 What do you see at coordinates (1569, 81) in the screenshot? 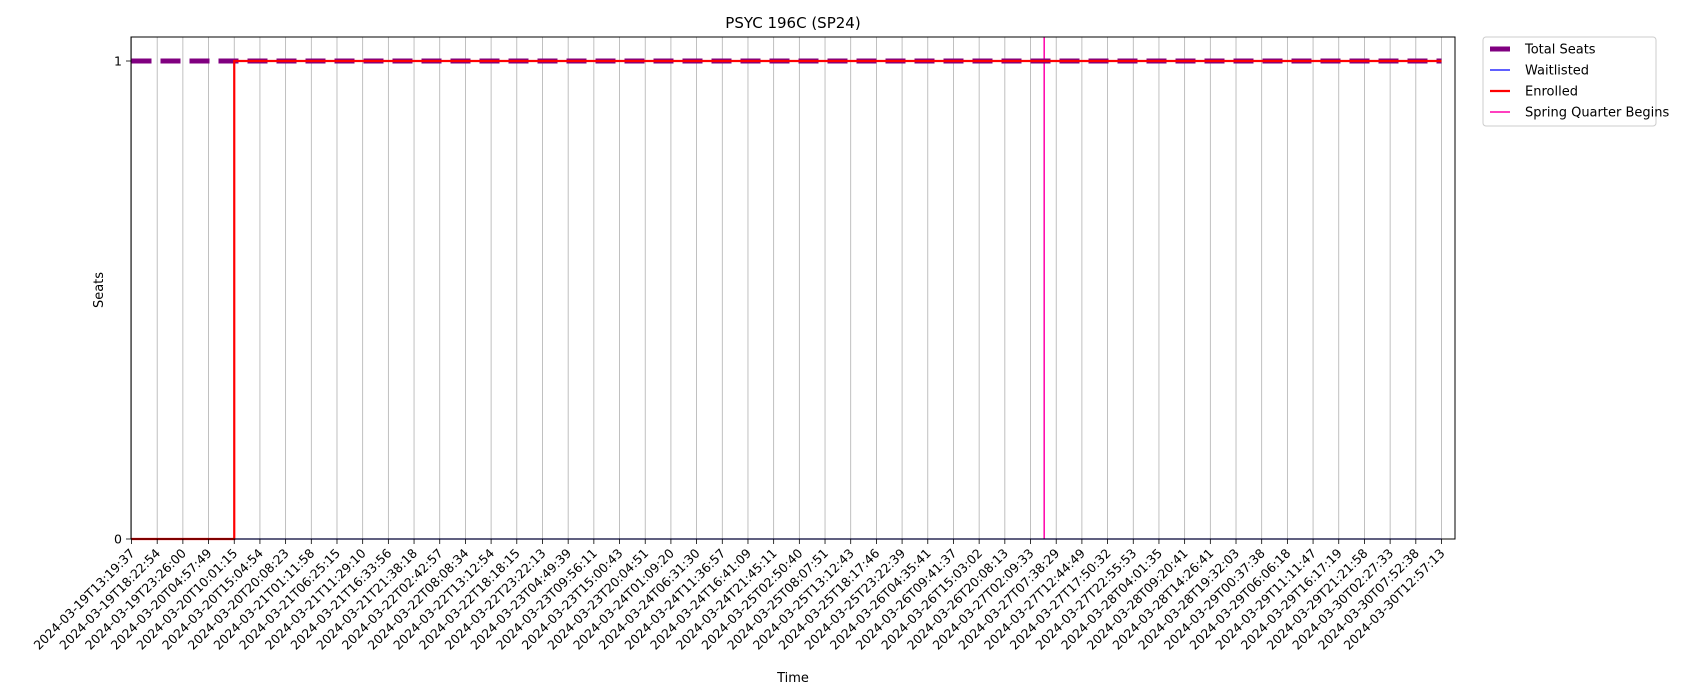
I see `legend-box` at bounding box center [1569, 81].